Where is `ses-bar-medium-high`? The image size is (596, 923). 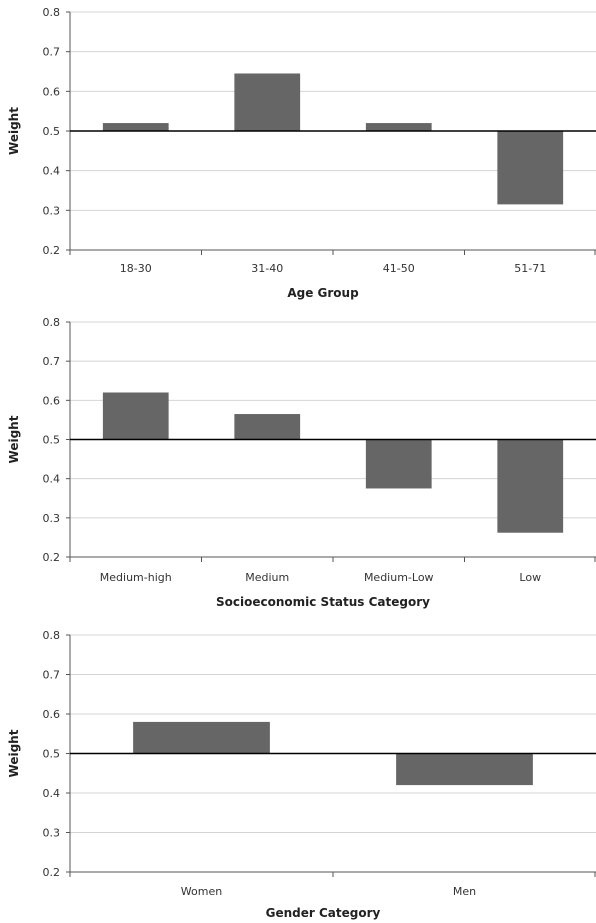 ses-bar-medium-high is located at coordinates (135, 416).